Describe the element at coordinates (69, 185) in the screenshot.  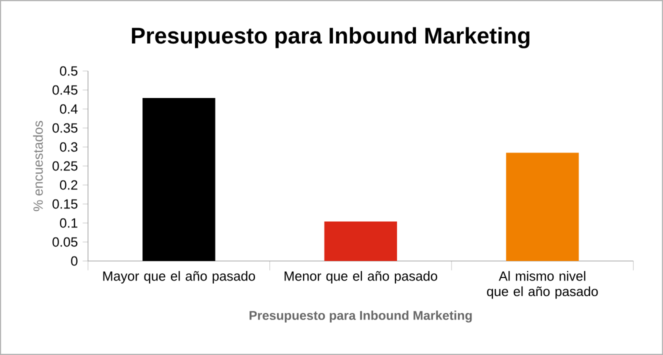
I see `y-tick-label: 0.2` at that location.